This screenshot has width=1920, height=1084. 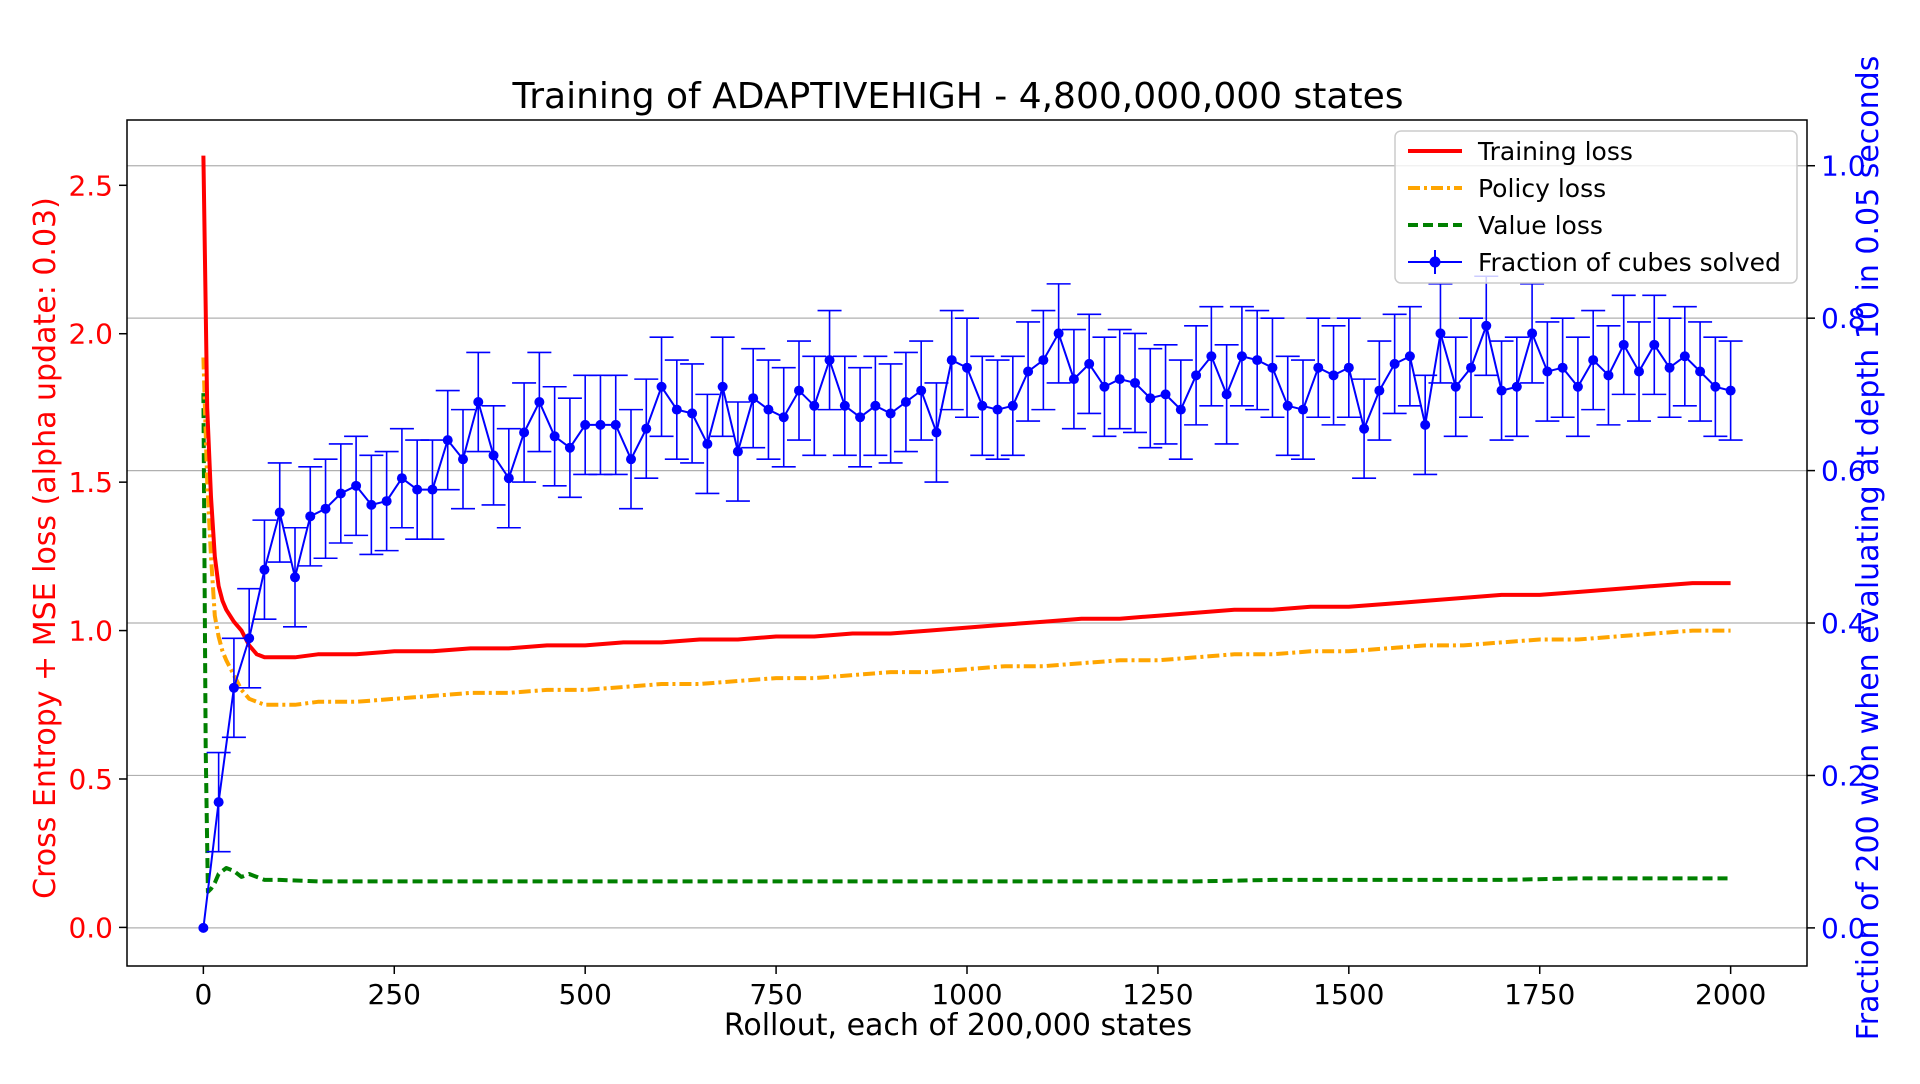 I want to click on legend-box, so click(x=1596, y=207).